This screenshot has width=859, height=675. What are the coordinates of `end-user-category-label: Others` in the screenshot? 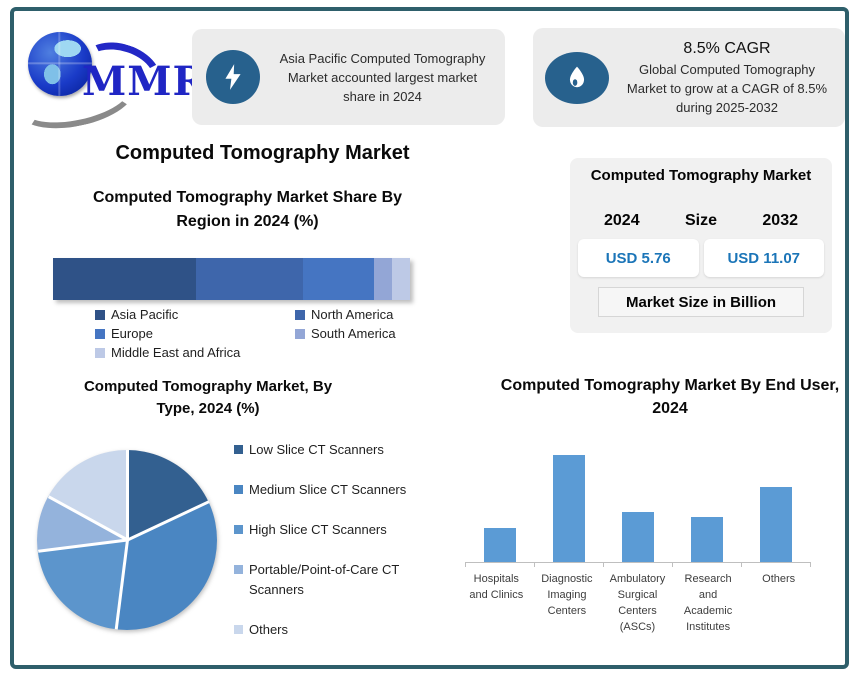 It's located at (778, 603).